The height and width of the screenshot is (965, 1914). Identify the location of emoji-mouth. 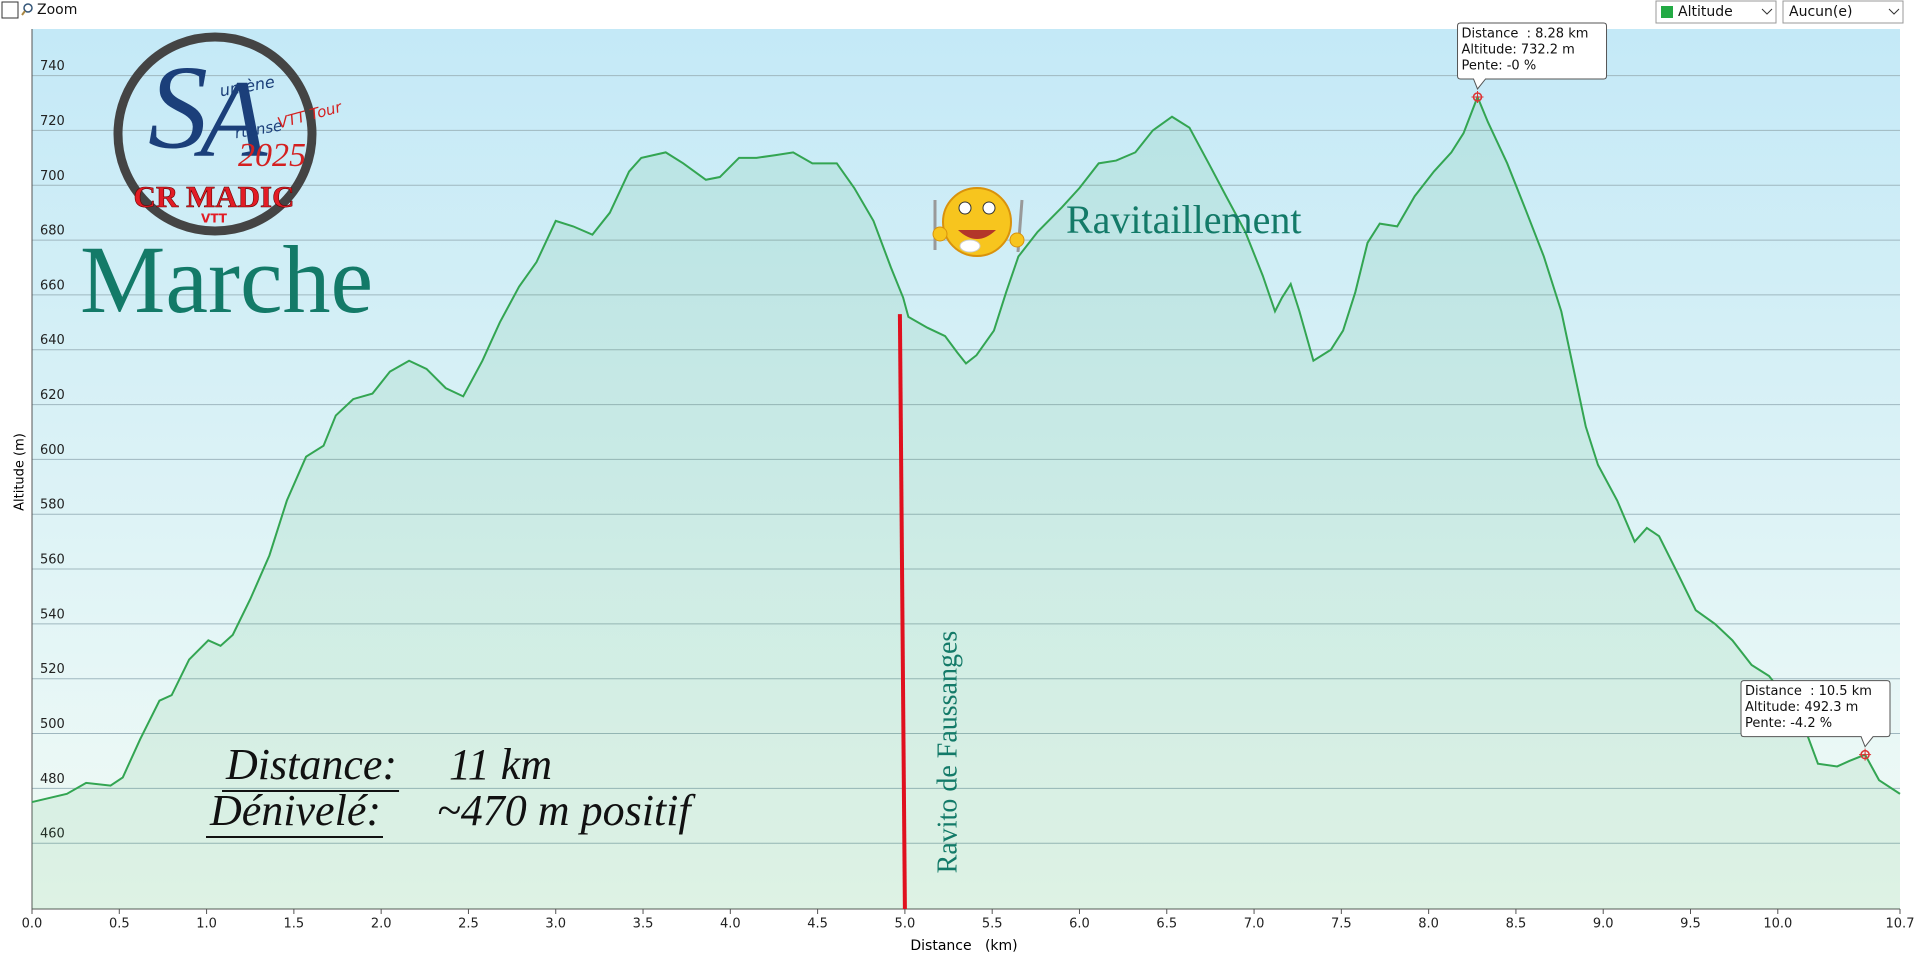
(977, 234).